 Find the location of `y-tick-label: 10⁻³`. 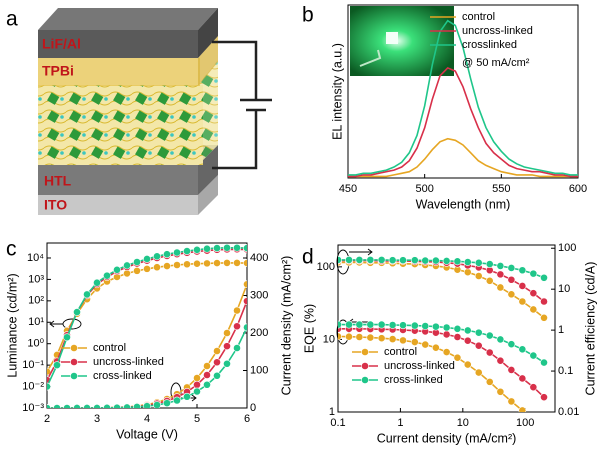

y-tick-label: 10⁻³ is located at coordinates (33, 408).